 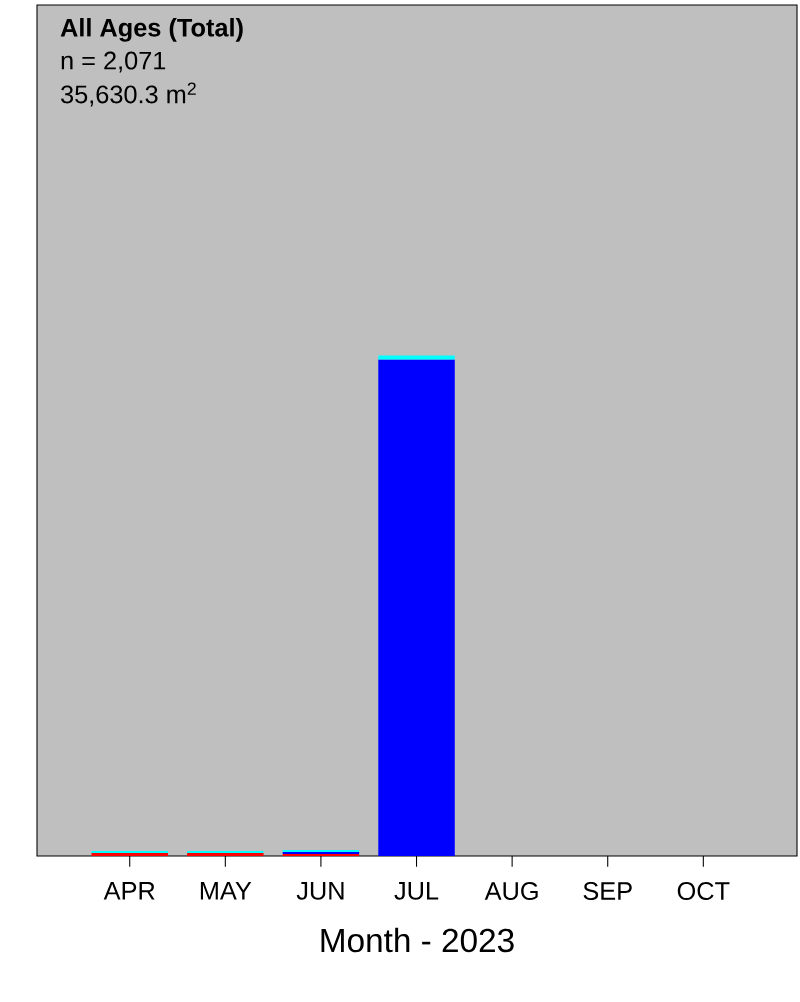 What do you see at coordinates (129, 891) in the screenshot?
I see `x-tick-label: APR` at bounding box center [129, 891].